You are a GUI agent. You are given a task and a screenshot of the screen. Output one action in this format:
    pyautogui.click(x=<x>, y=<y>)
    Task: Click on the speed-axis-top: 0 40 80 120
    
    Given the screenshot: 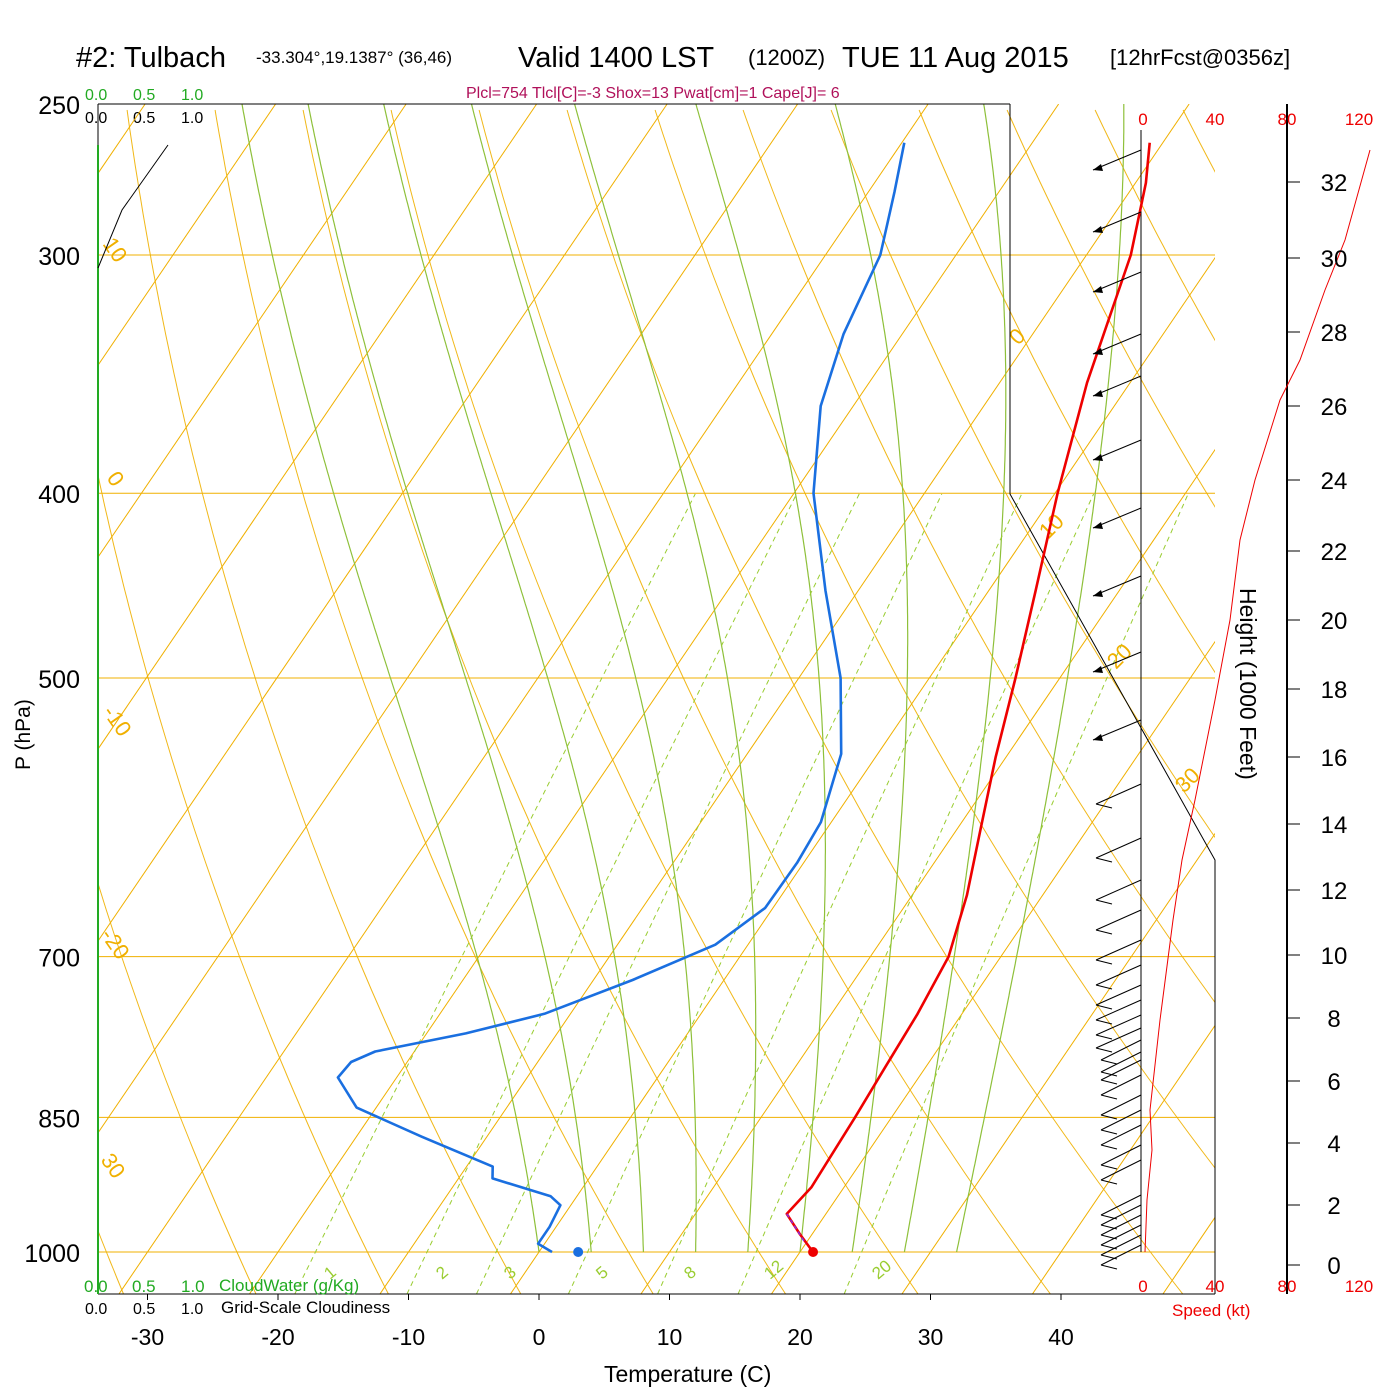 What is the action you would take?
    pyautogui.click(x=1255, y=119)
    